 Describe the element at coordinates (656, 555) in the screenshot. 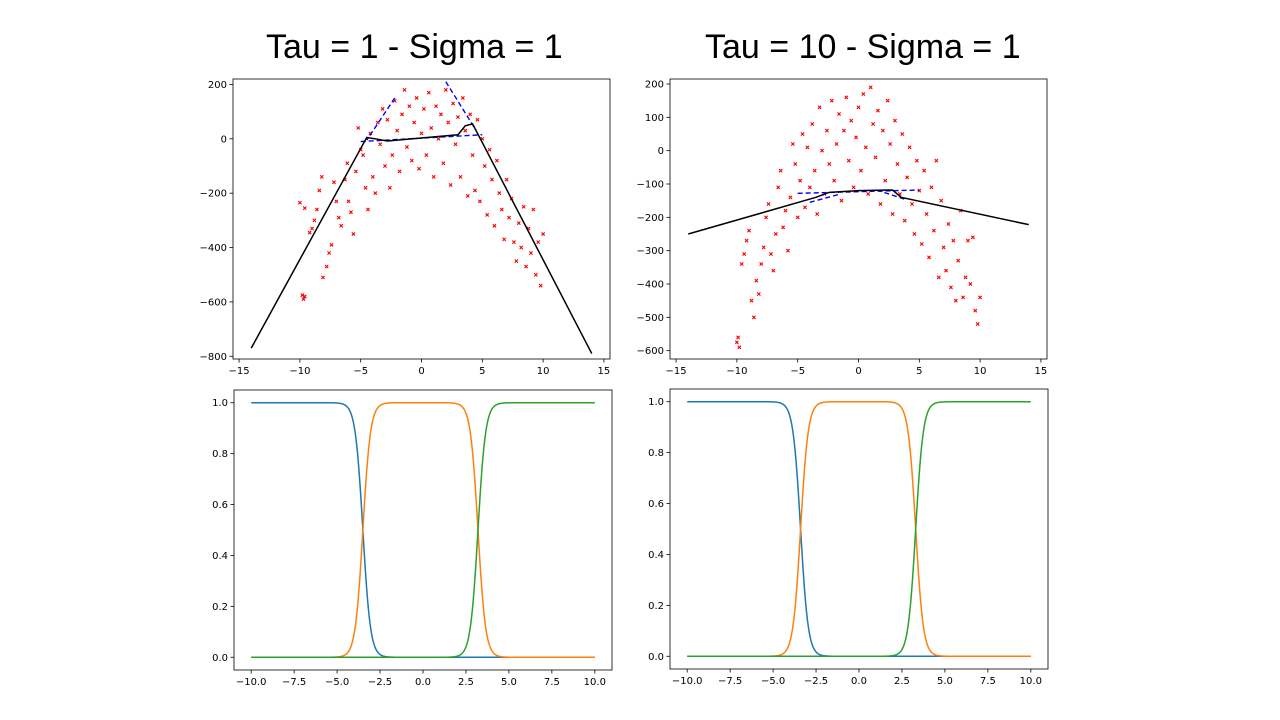

I see `y-tick-label: 0.4` at that location.